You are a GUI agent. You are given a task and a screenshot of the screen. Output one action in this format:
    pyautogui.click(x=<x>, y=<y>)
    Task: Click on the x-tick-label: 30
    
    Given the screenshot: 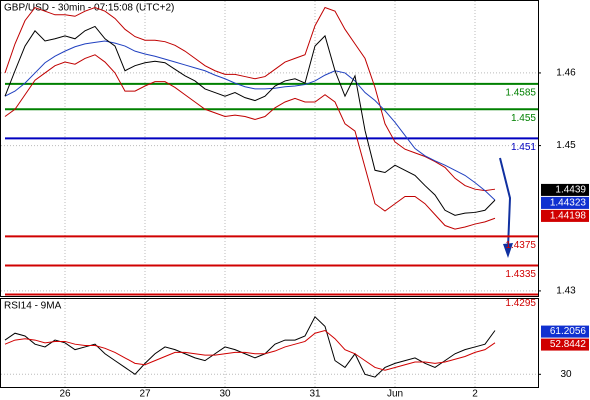 What is the action you would take?
    pyautogui.click(x=225, y=394)
    